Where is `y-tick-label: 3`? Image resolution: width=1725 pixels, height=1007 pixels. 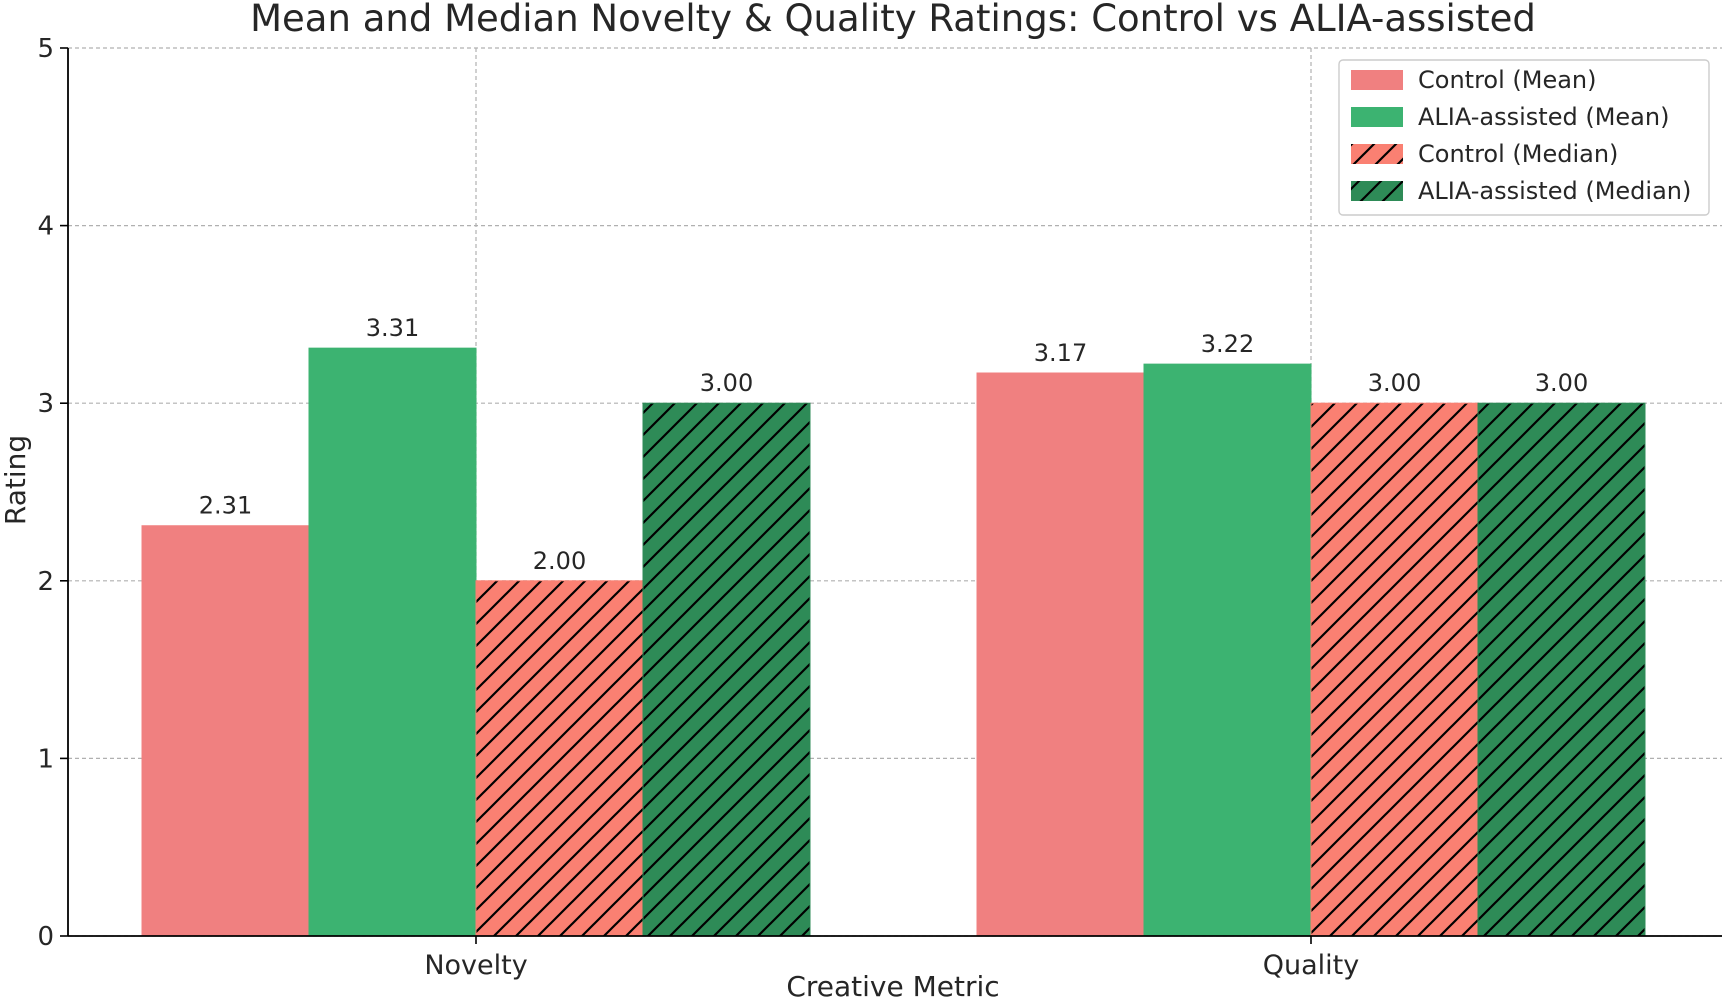
y-tick-label: 3 is located at coordinates (45, 404).